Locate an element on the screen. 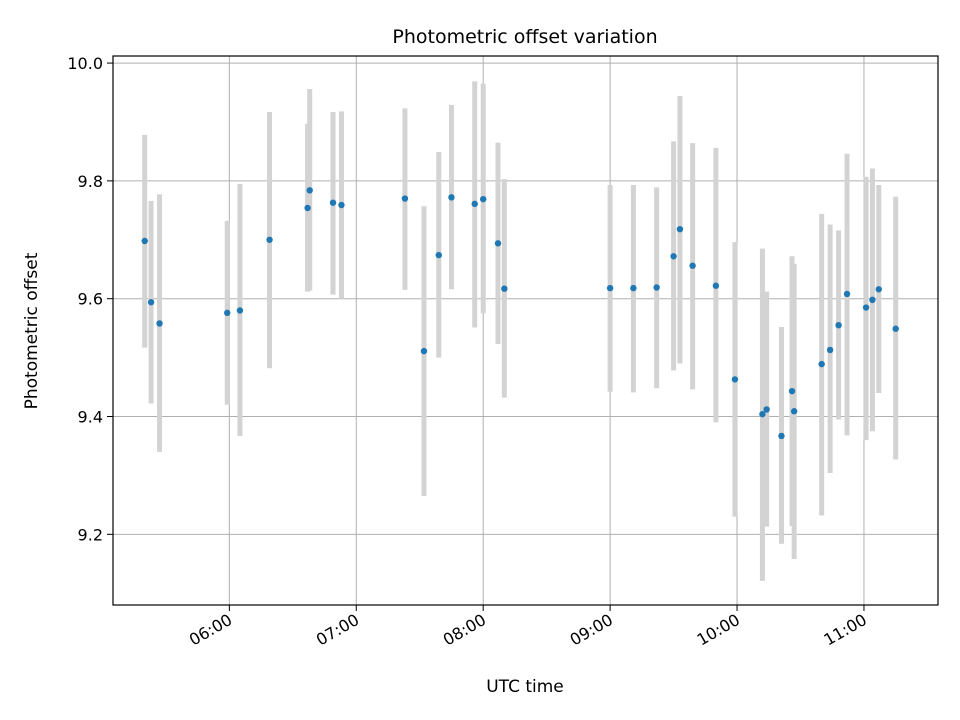 The image size is (960, 720). y-tick-label: 9.8 is located at coordinates (90, 181).